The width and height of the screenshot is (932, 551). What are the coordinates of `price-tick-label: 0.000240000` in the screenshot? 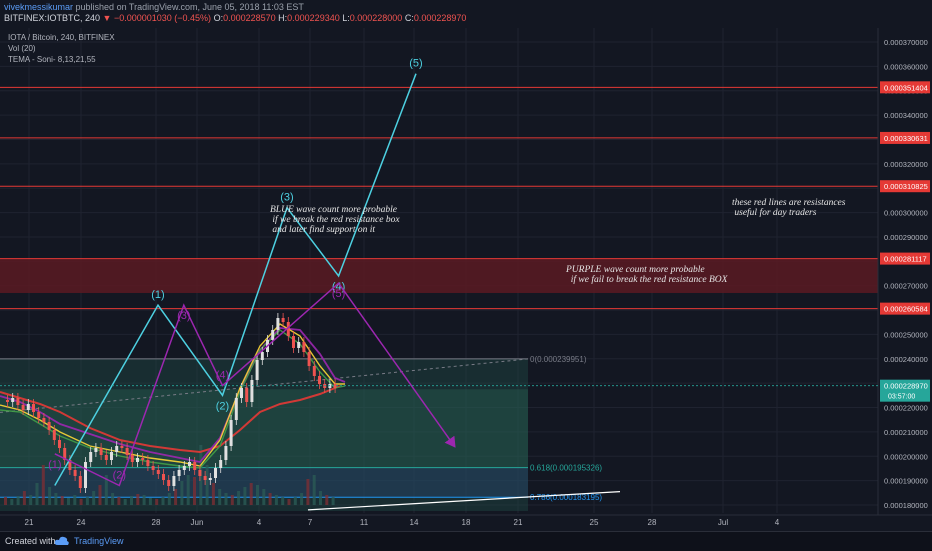 It's located at (906, 359).